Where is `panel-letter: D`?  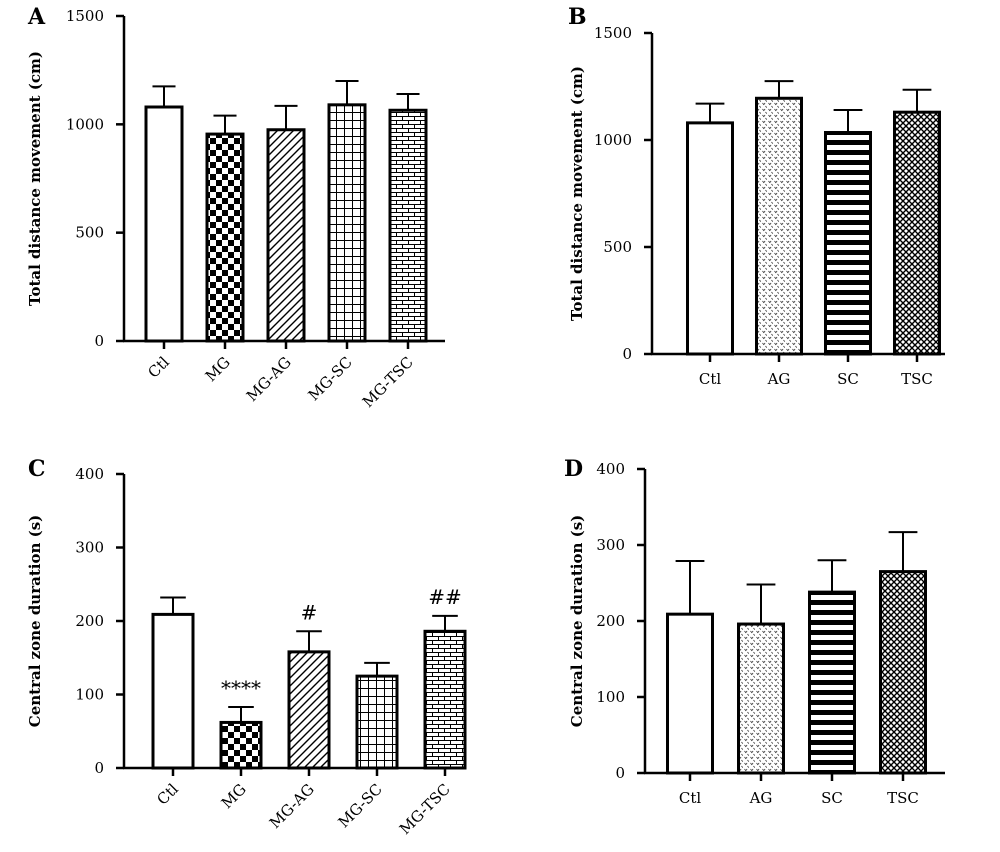 panel-letter: D is located at coordinates (573, 469).